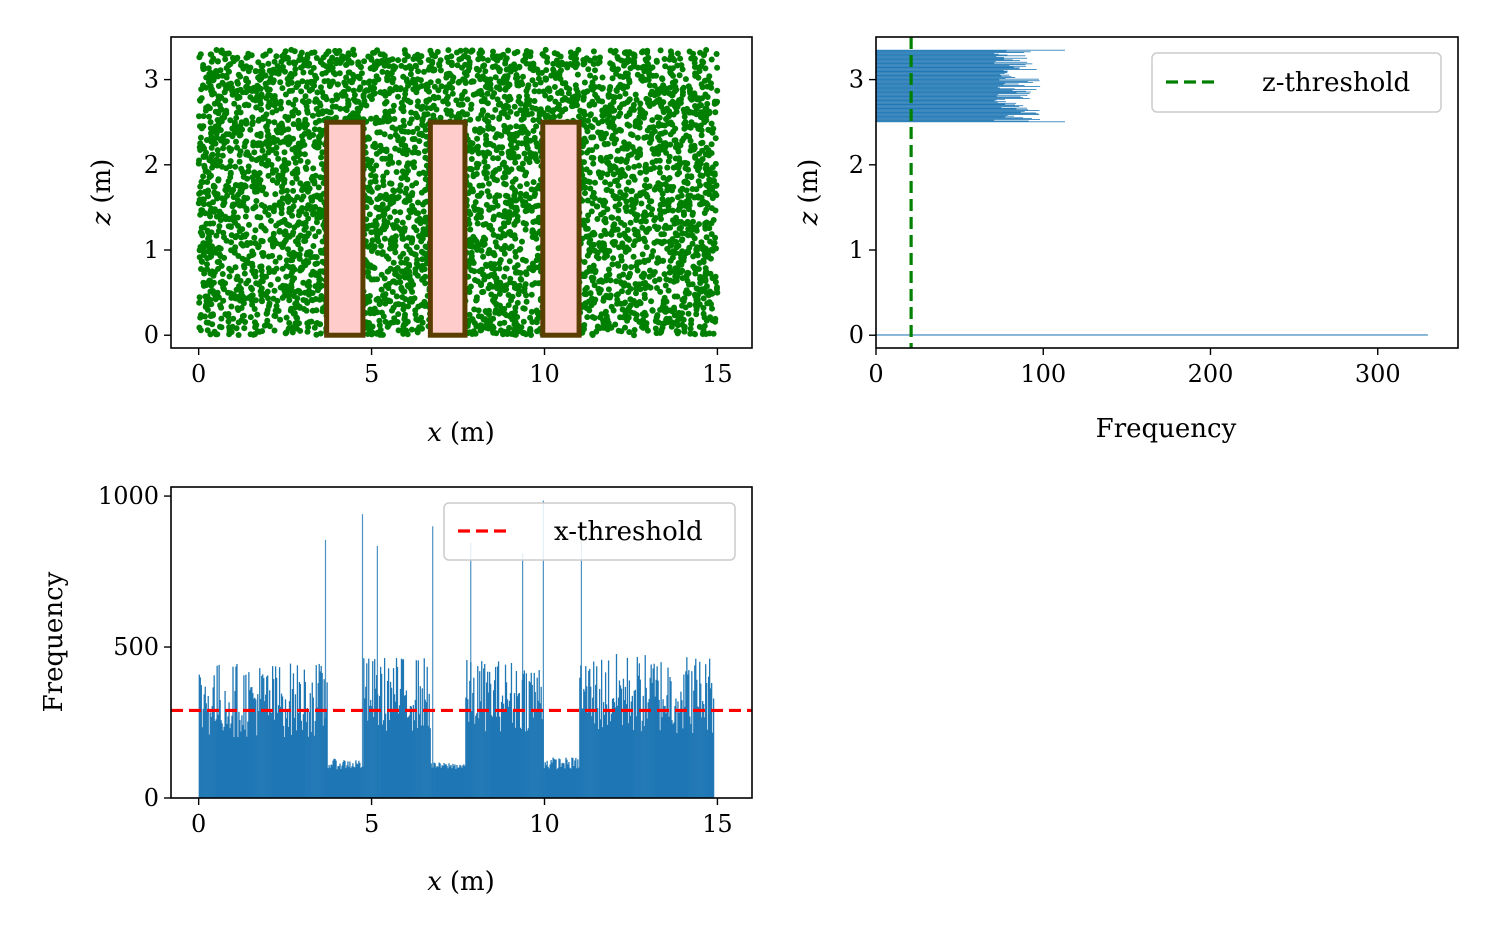  I want to click on z-legend-label: z-threshold, so click(1336, 83).